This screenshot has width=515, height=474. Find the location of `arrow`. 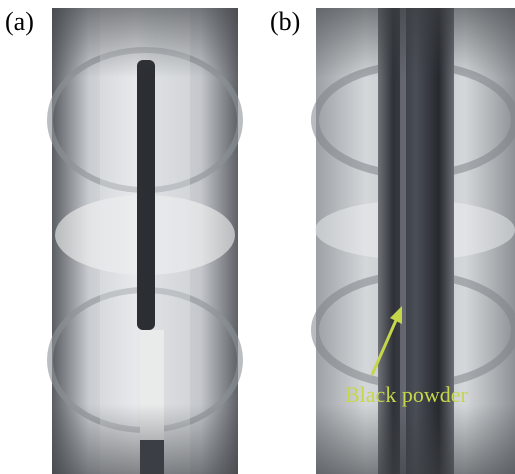

arrow is located at coordinates (384, 346).